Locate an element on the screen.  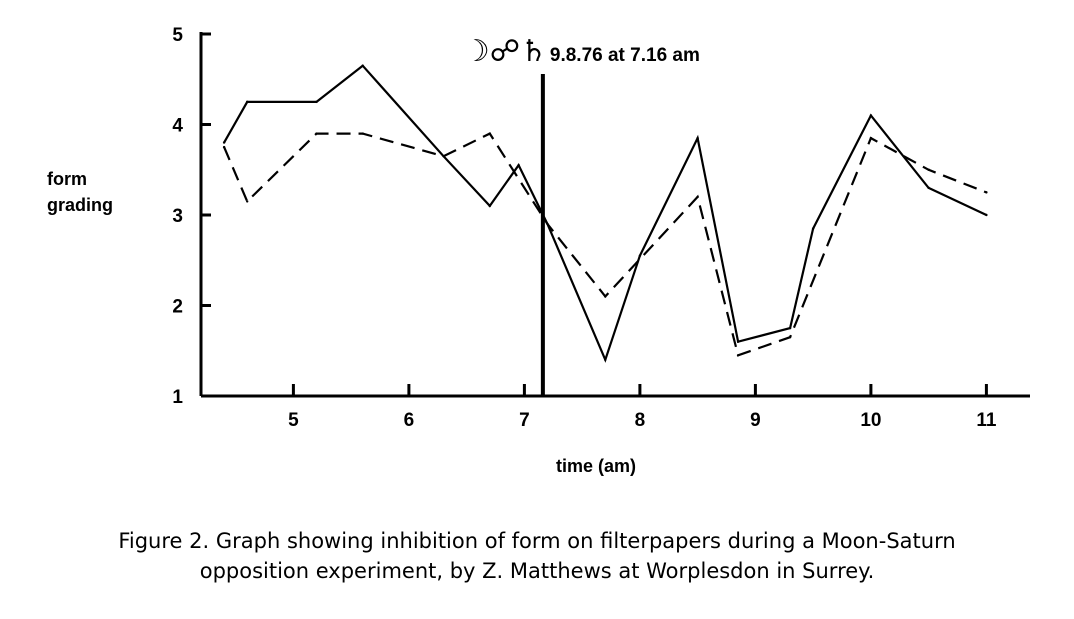
y-tick-label: 3 is located at coordinates (177, 216).